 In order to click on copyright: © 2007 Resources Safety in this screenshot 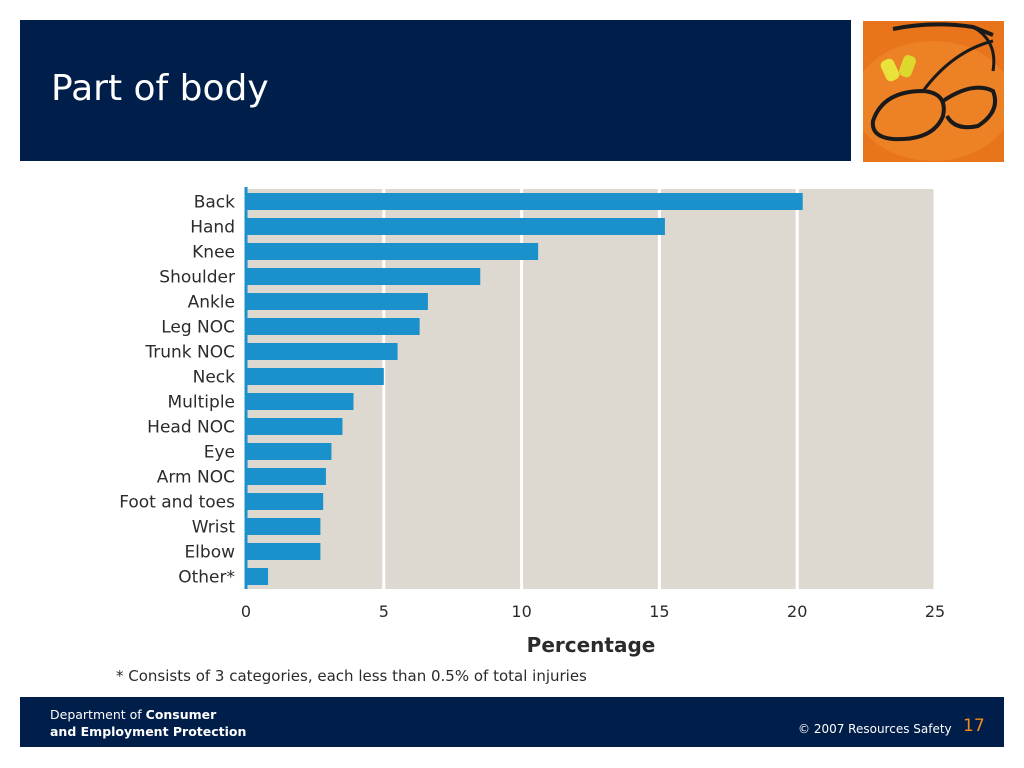, I will do `click(875, 729)`.